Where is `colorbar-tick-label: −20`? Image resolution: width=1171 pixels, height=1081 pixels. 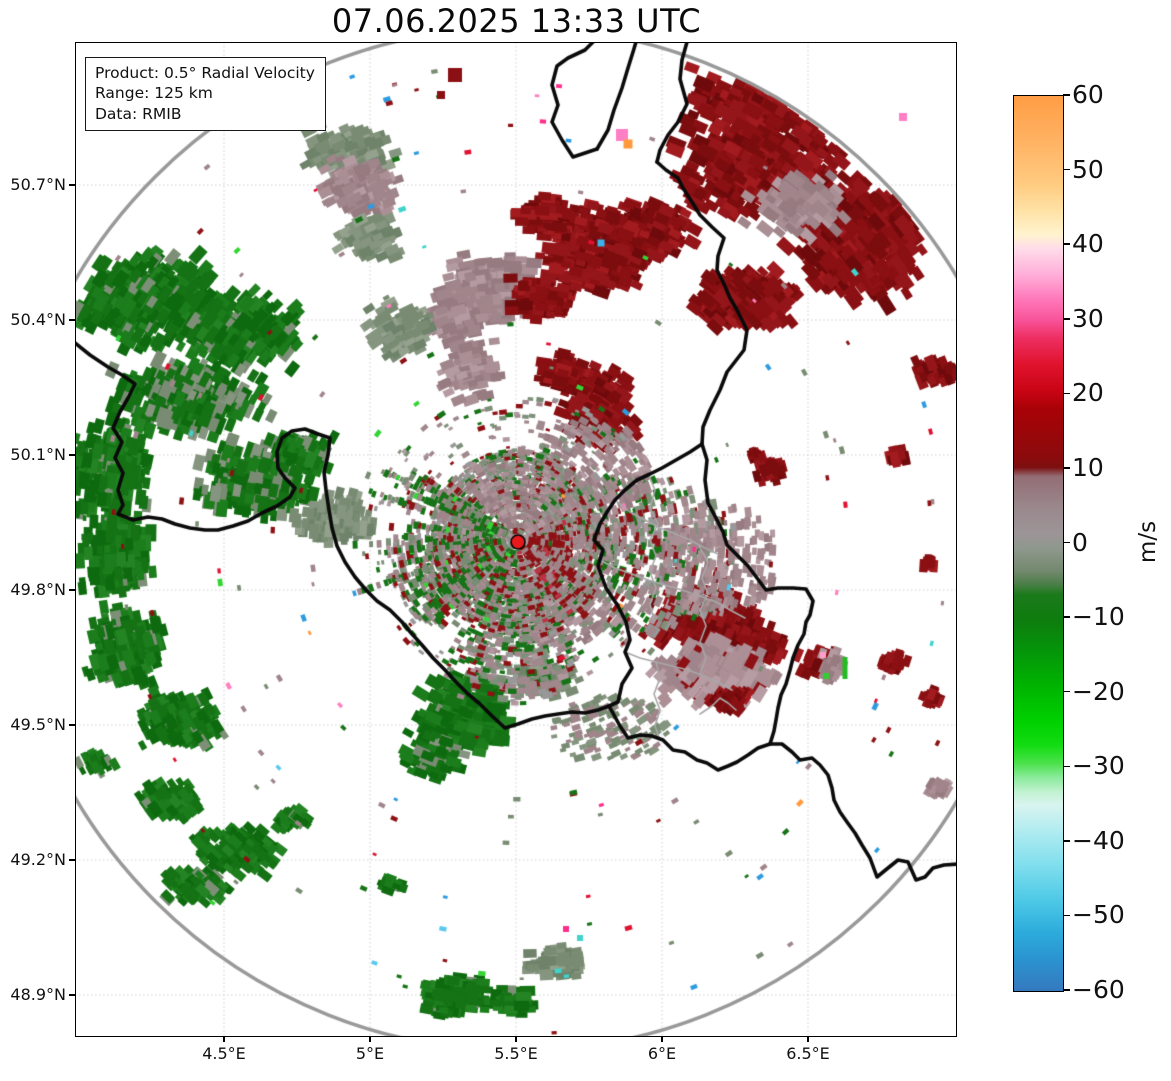 colorbar-tick-label: −20 is located at coordinates (1098, 691).